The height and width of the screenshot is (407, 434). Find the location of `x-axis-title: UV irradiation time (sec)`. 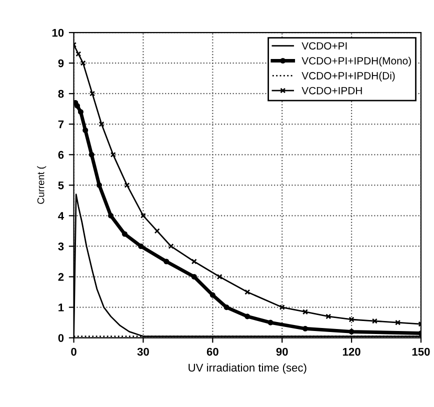

x-axis-title: UV irradiation time (sec) is located at coordinates (247, 368).